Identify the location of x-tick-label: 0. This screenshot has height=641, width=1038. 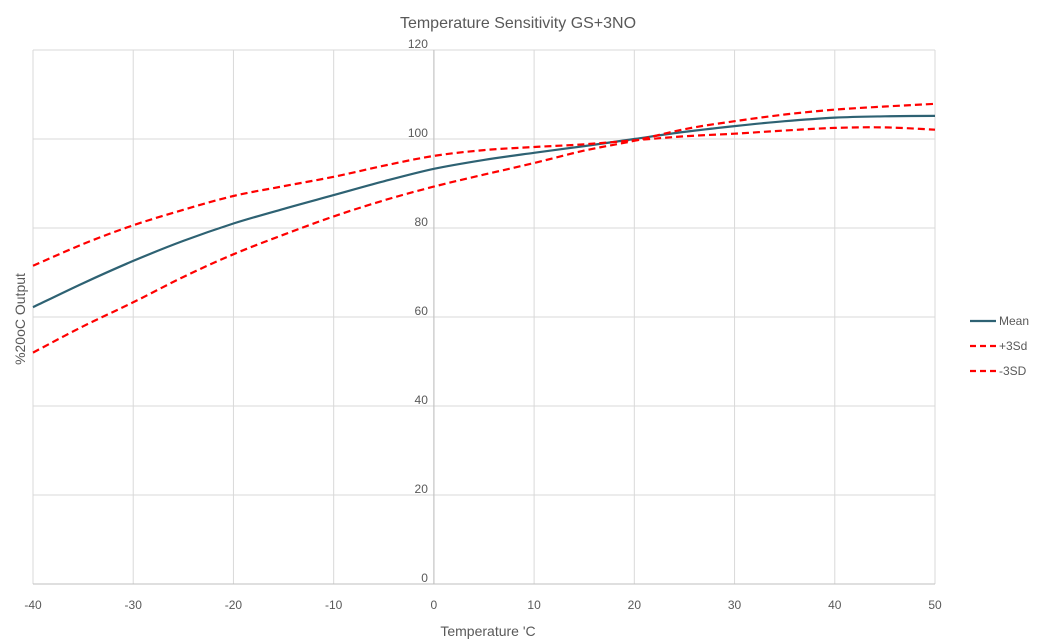
(434, 605).